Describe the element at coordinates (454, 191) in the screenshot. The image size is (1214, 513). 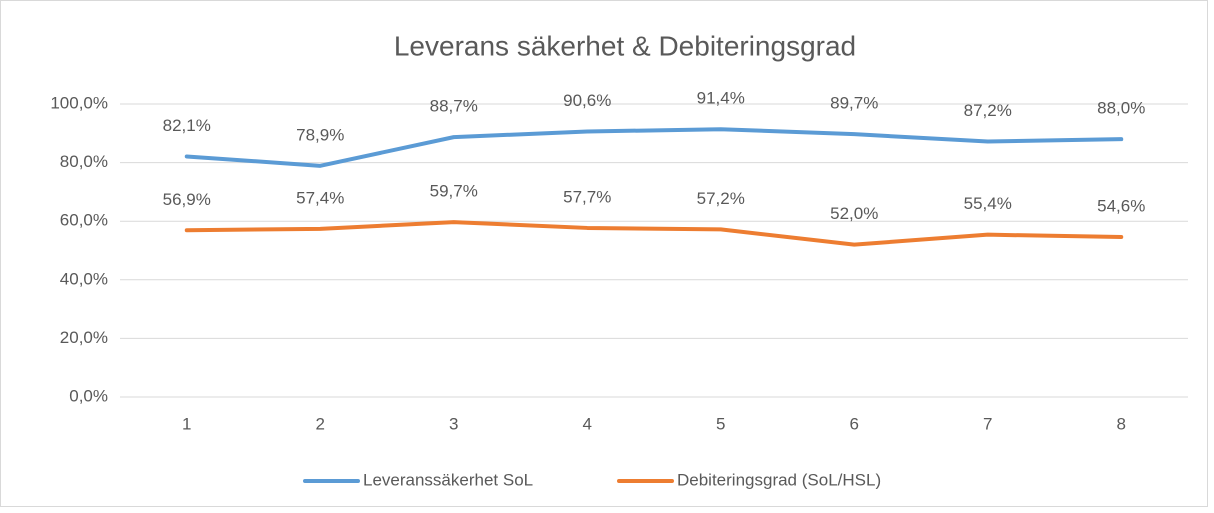
I see `data-label: 59,7%` at that location.